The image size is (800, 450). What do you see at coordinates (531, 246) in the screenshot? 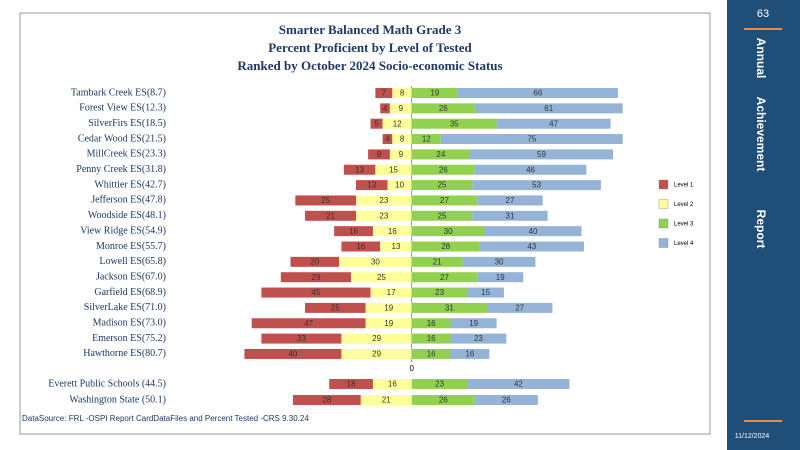
I see `value-label: 43` at bounding box center [531, 246].